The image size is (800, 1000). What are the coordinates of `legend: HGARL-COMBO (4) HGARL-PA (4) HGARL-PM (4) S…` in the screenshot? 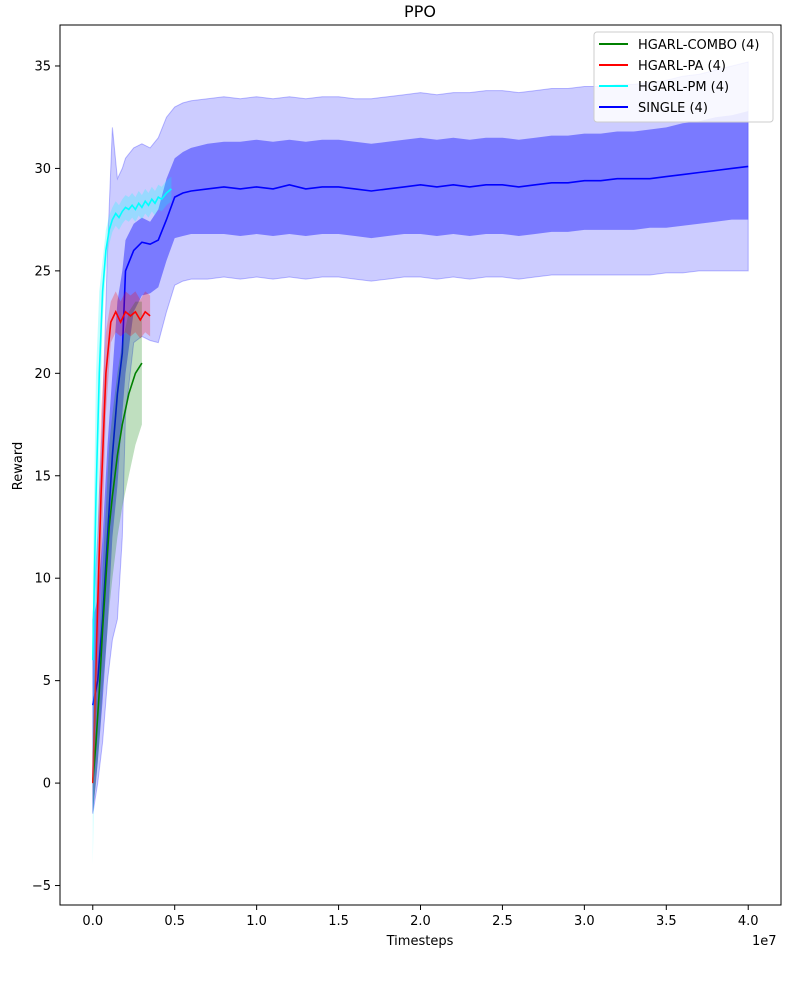 It's located at (683, 77).